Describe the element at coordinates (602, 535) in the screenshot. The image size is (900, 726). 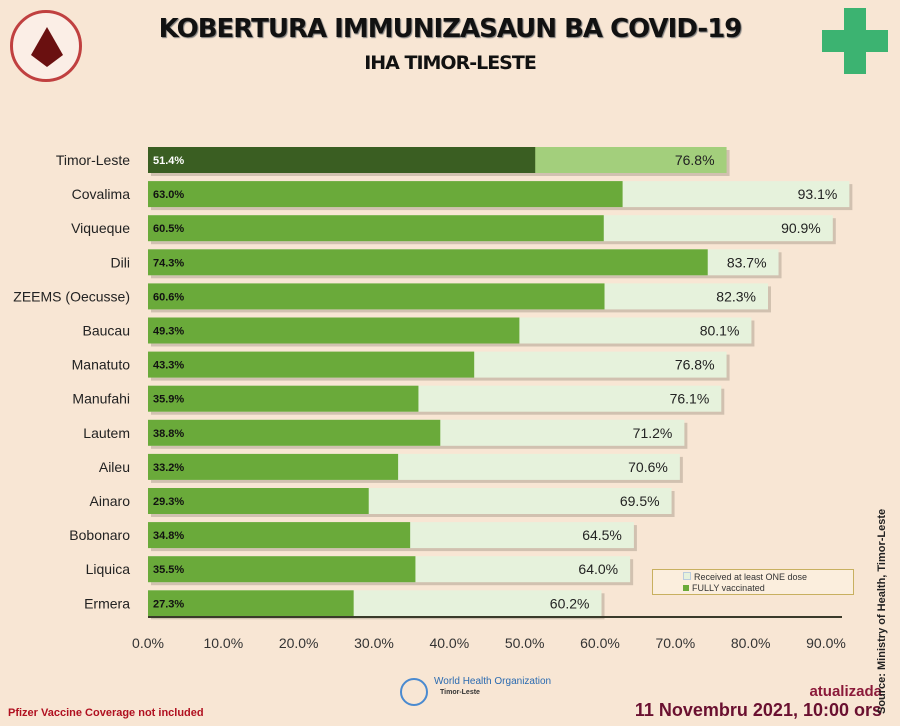
I see `one-dose-value-label: 64.5%` at that location.